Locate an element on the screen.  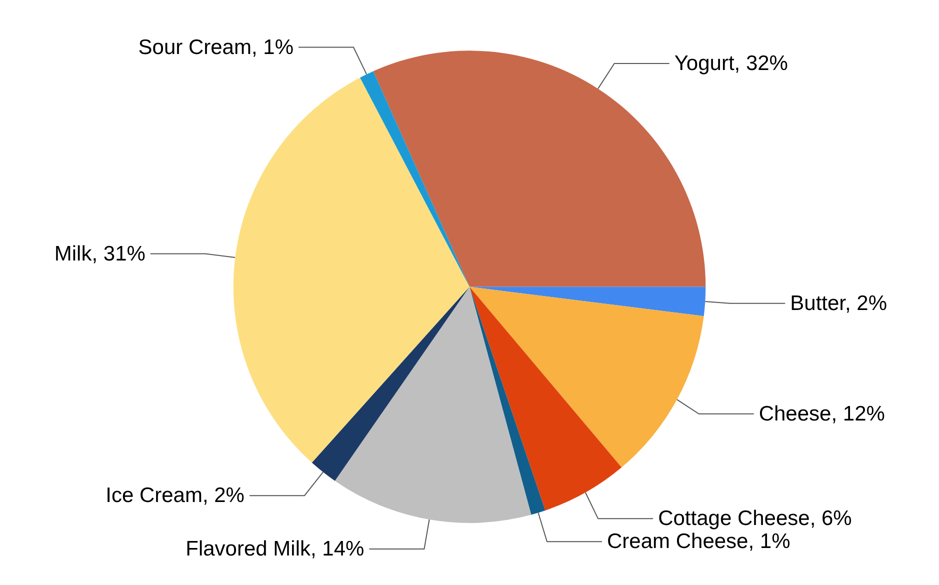
slice-label: Butter, 2% is located at coordinates (839, 303).